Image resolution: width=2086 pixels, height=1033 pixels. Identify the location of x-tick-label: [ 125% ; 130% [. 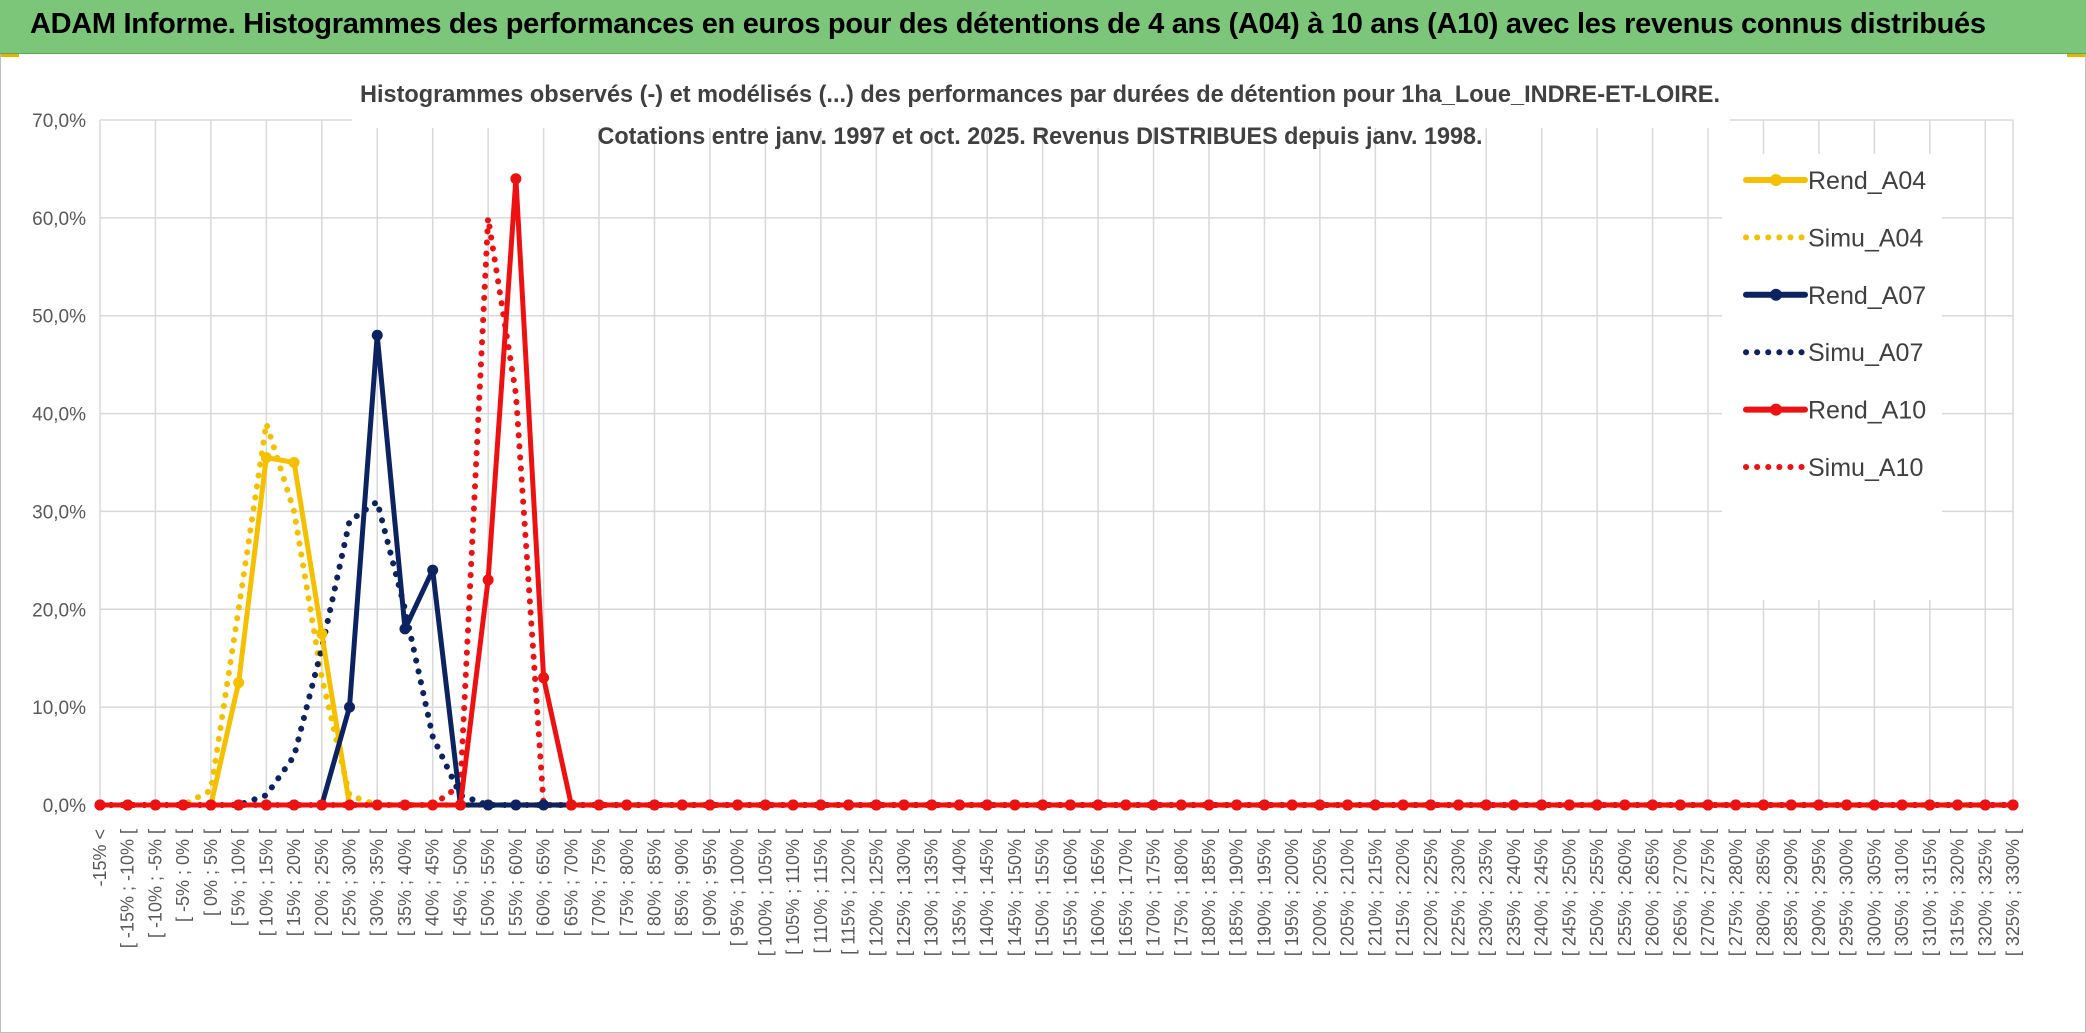
(904, 892).